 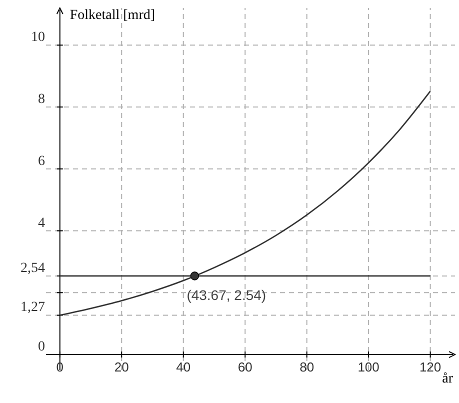 I want to click on y-tick-label: 4, so click(x=41, y=223).